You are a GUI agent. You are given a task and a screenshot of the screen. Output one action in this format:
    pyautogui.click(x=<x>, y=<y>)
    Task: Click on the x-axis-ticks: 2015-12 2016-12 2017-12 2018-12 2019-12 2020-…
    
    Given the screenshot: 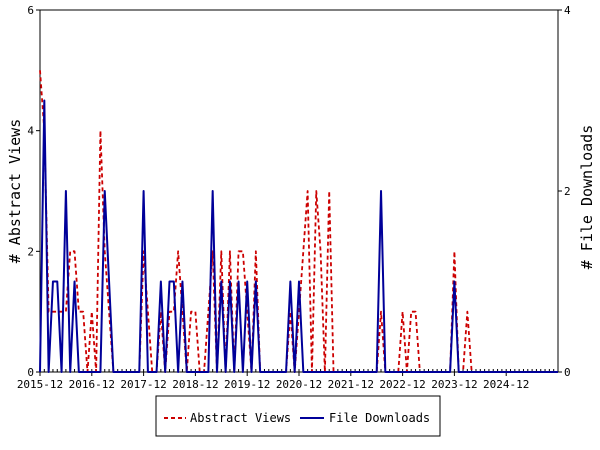 What is the action you would take?
    pyautogui.click(x=288, y=380)
    